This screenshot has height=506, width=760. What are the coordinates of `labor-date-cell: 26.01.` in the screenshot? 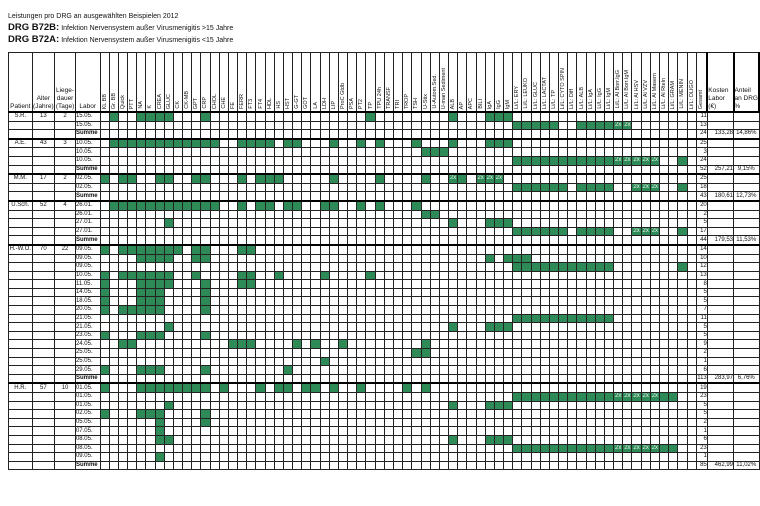 It's located at (87, 214).